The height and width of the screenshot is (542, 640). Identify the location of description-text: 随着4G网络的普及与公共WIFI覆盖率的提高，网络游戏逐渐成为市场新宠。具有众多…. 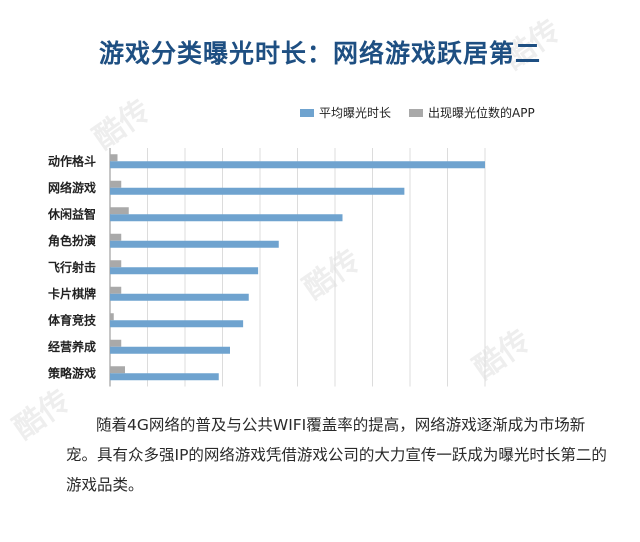
(336, 455).